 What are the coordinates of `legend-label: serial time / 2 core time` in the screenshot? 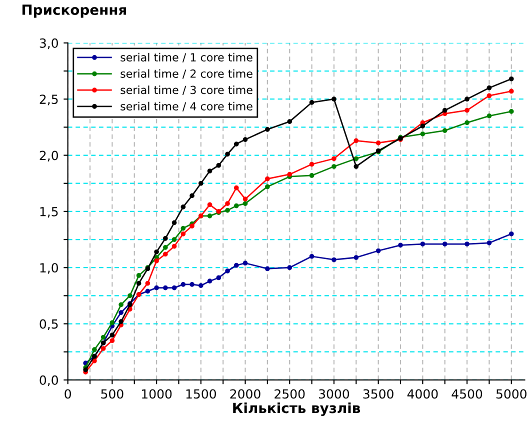 It's located at (186, 74).